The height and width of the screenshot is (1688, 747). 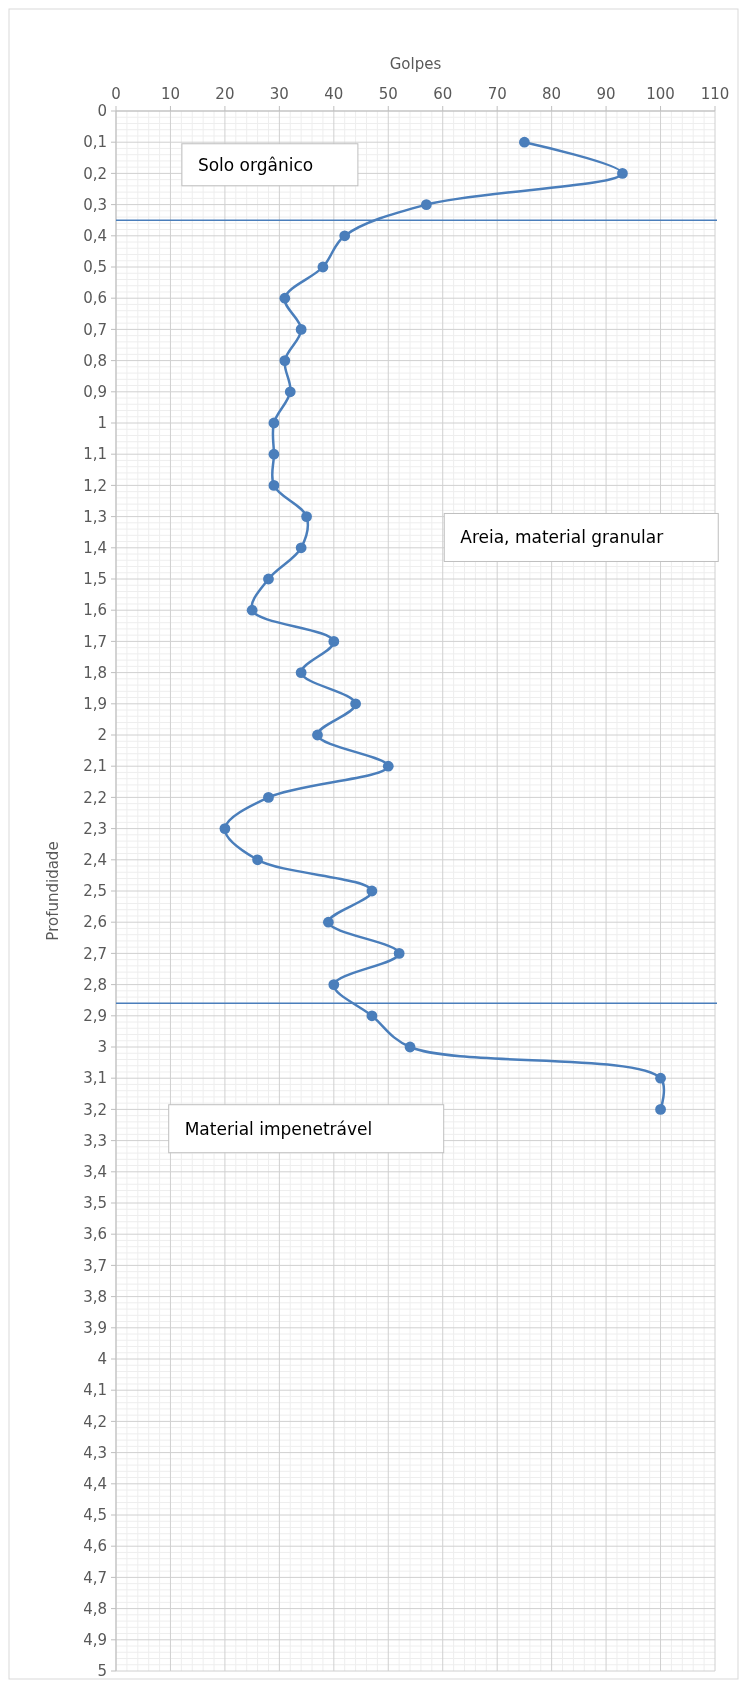 I want to click on y-tick-label: 4,5, so click(x=95, y=1515).